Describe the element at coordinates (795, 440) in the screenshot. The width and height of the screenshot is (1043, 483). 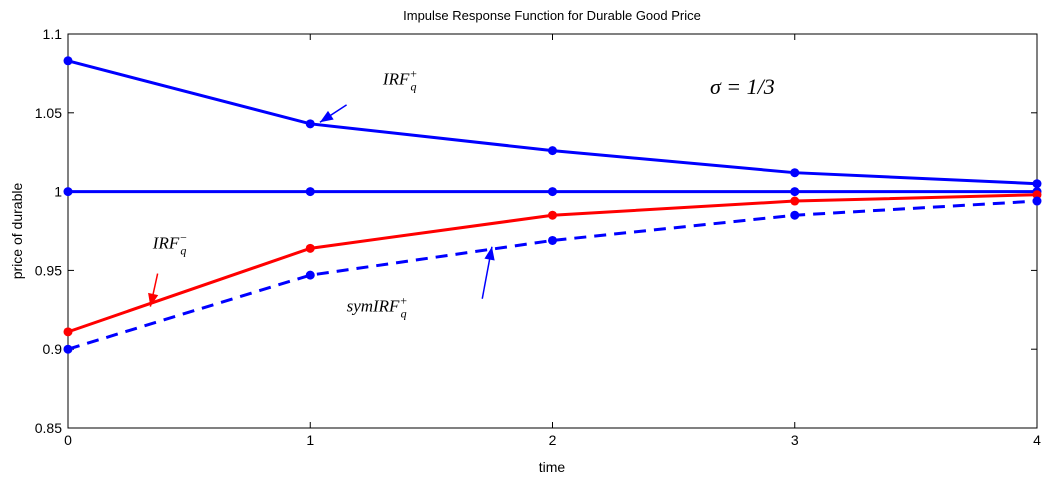
I see `x-tick-label: 3` at that location.